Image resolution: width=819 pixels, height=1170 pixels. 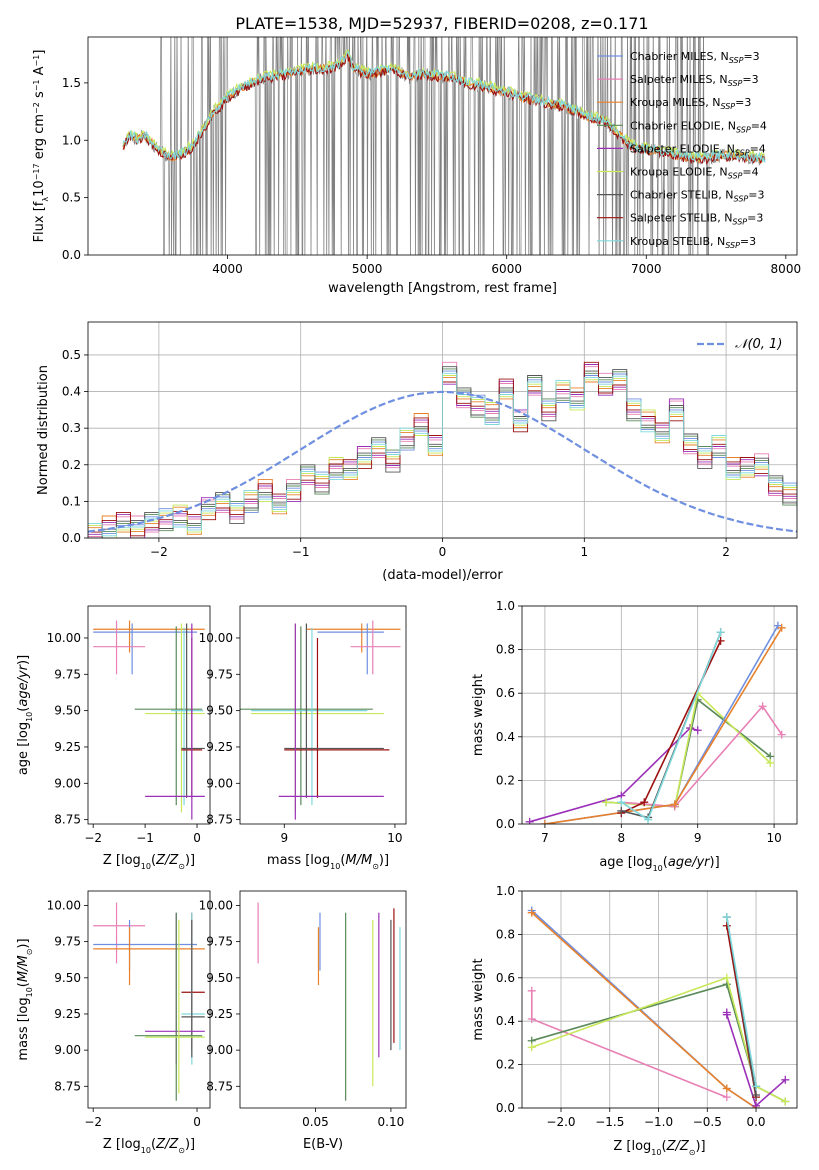 I want to click on y-axis-label: mass weight, so click(x=478, y=999).